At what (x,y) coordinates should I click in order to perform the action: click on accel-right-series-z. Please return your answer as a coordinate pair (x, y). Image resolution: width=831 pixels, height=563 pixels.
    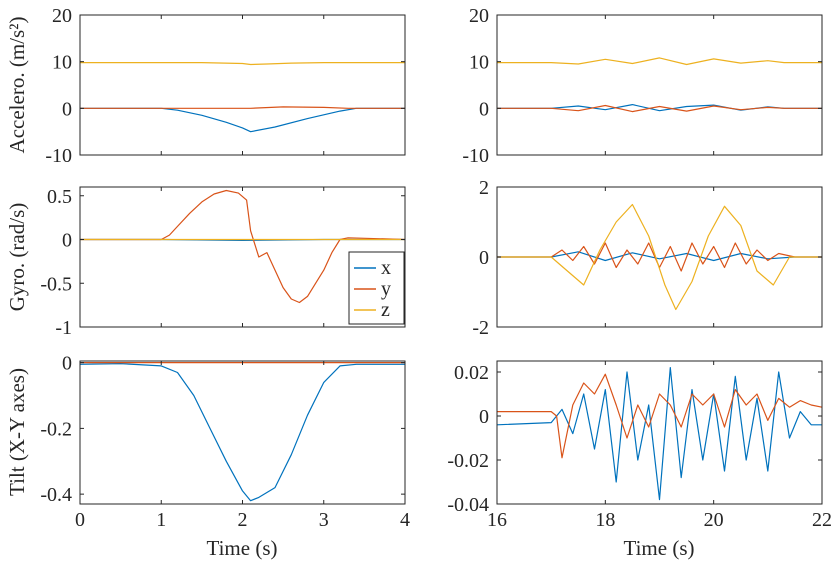
    Looking at the image, I should click on (659, 61).